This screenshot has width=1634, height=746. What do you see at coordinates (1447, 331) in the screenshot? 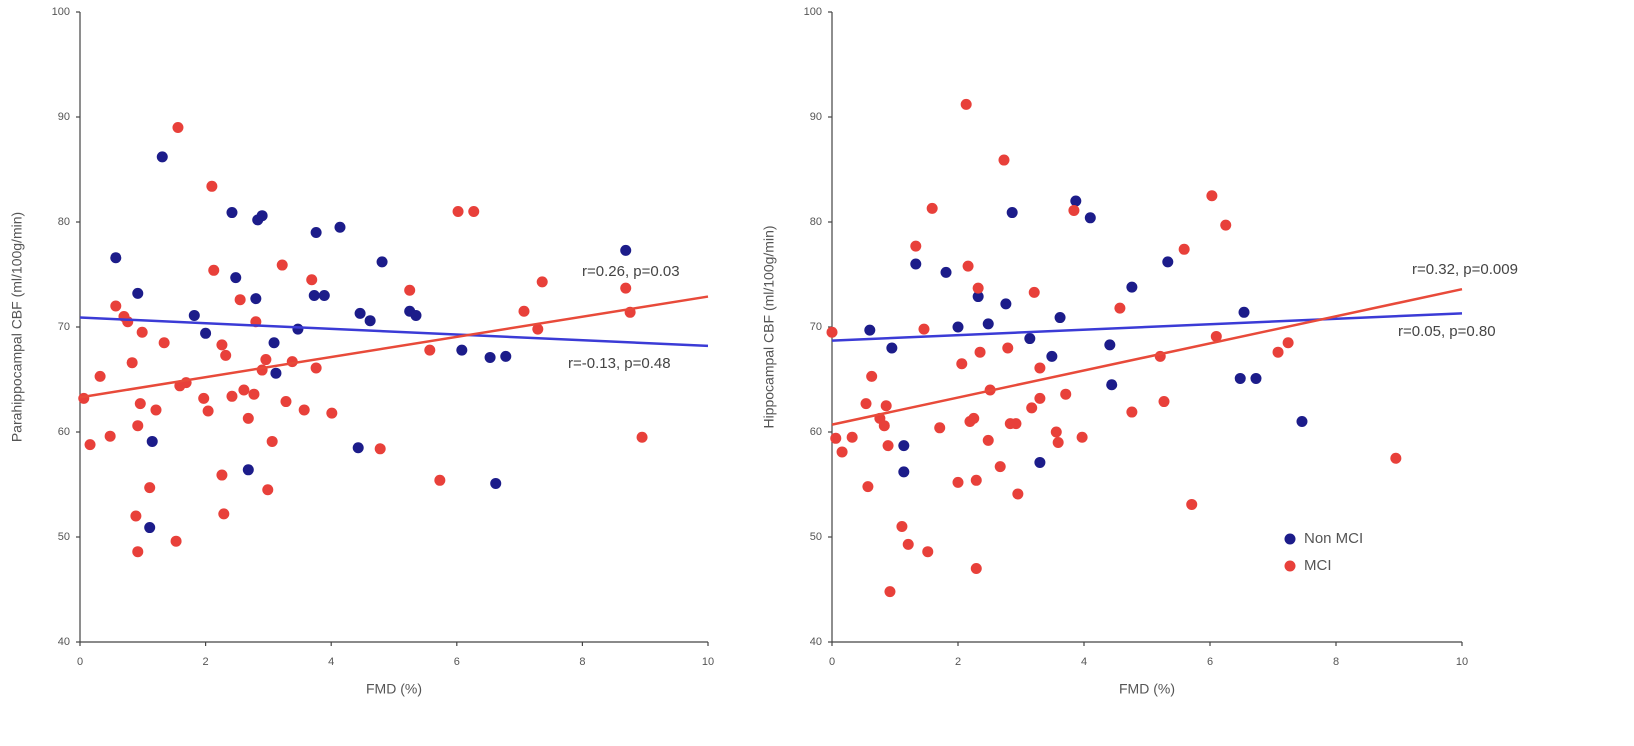
I see `annotation: r=0.05, p=0.80` at bounding box center [1447, 331].